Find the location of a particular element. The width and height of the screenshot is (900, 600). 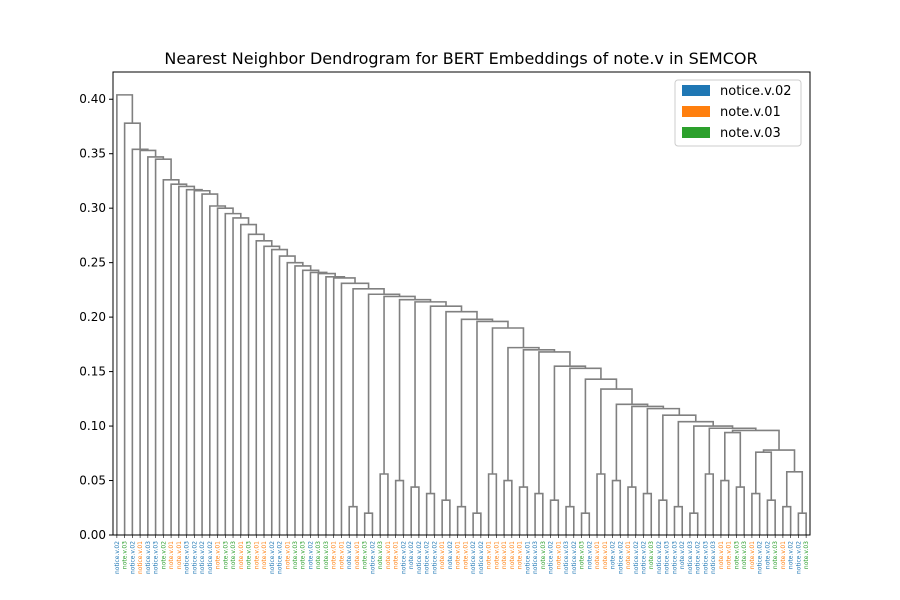

leaf-label: notice.v.01 is located at coordinates (140, 557).